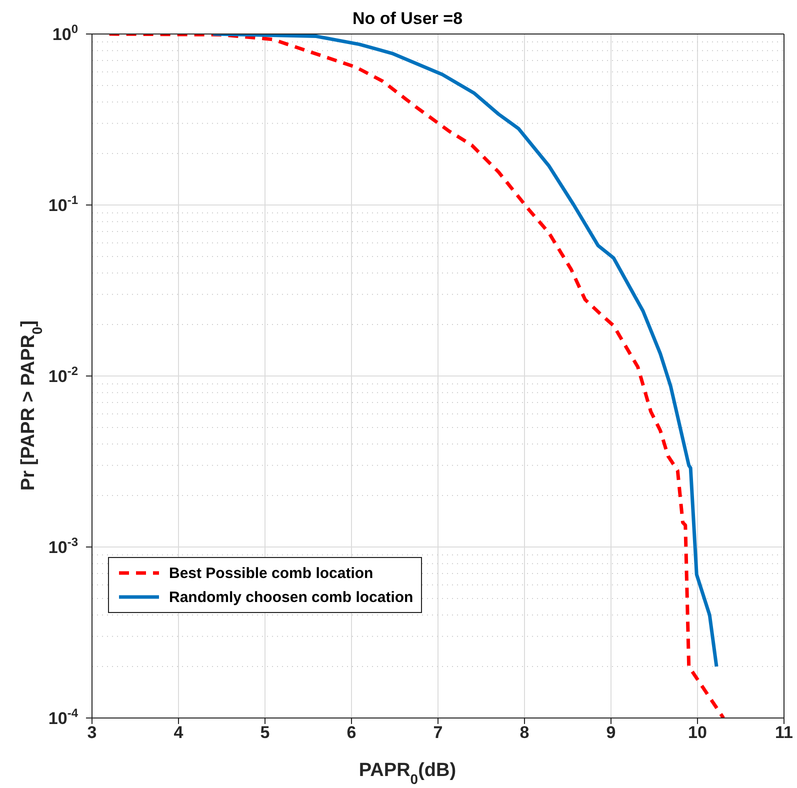  Describe the element at coordinates (525, 732) in the screenshot. I see `x-tick-label: 8` at that location.